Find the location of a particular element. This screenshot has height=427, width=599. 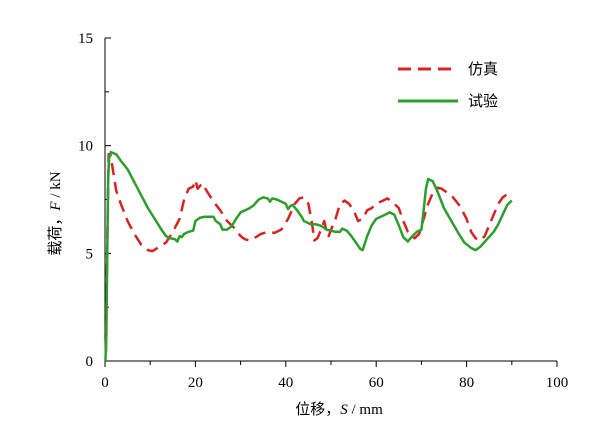

legend-label-0: 仿真 is located at coordinates (483, 69).